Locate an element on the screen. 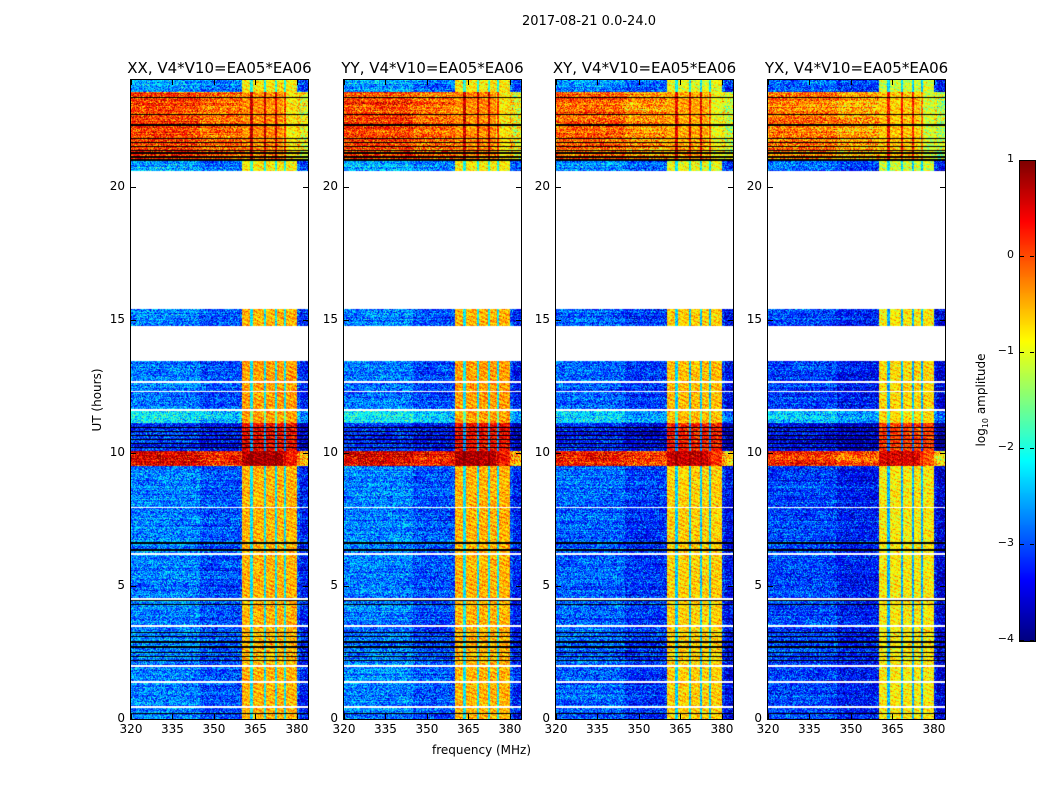 This screenshot has width=1050, height=800. panel-title: XX, V4*V10=EA05*EA06 is located at coordinates (219, 68).